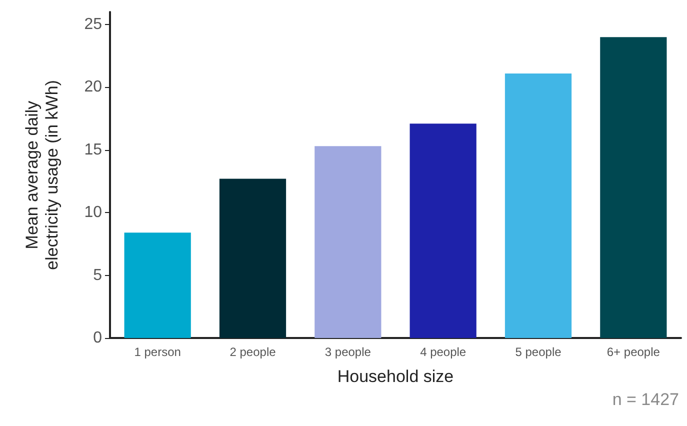  What do you see at coordinates (646, 399) in the screenshot?
I see `text: n = 1427` at bounding box center [646, 399].